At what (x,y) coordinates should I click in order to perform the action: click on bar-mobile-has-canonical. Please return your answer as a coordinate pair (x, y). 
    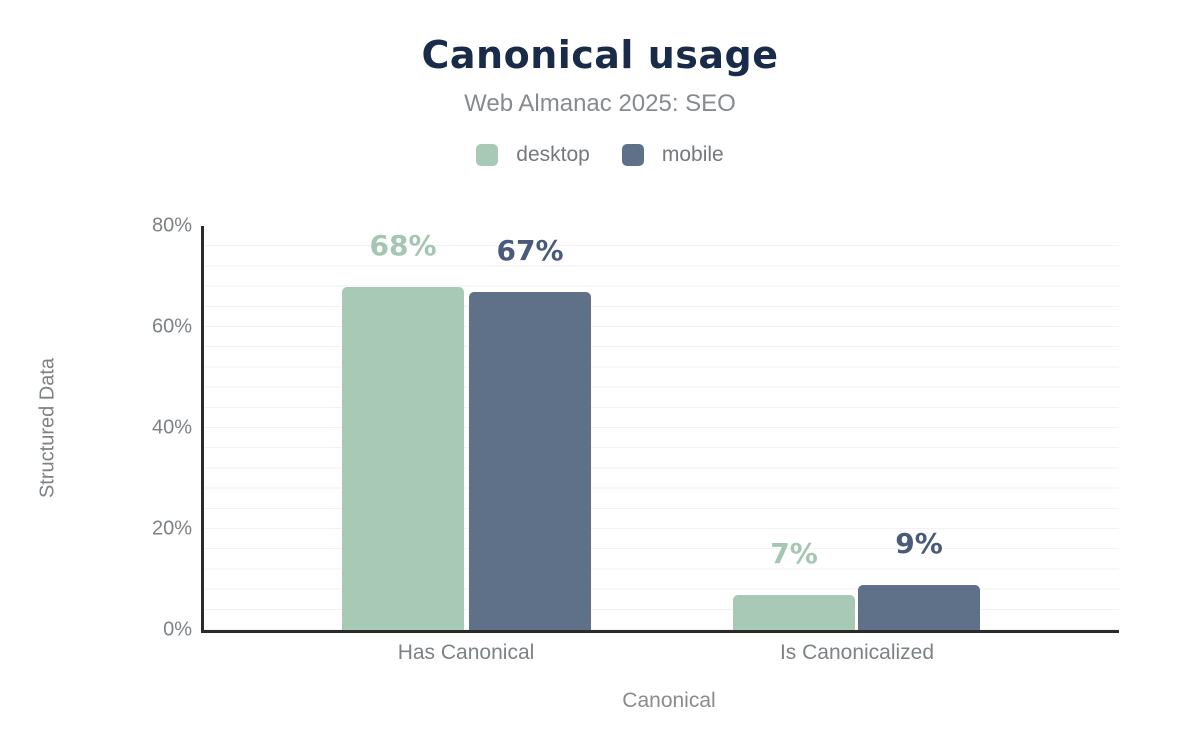
    Looking at the image, I should click on (530, 460).